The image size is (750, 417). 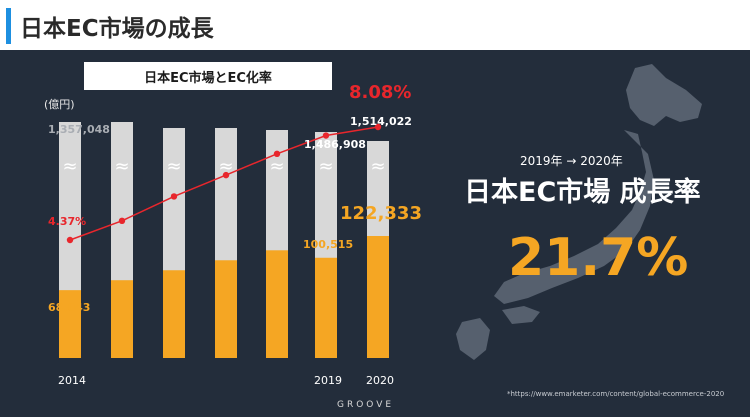 I want to click on break-mark-5: ≈, so click(x=325, y=166).